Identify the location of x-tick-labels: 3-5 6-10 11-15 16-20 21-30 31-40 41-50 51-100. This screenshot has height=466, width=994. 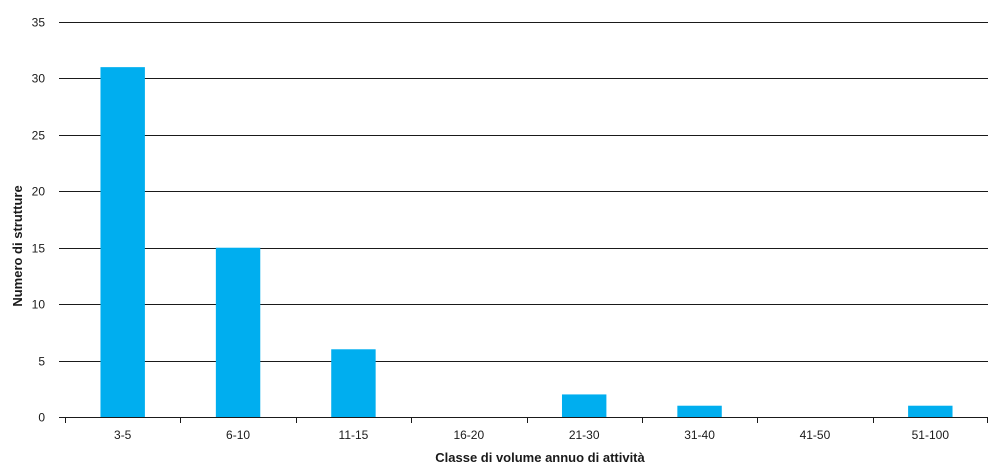
(526, 429).